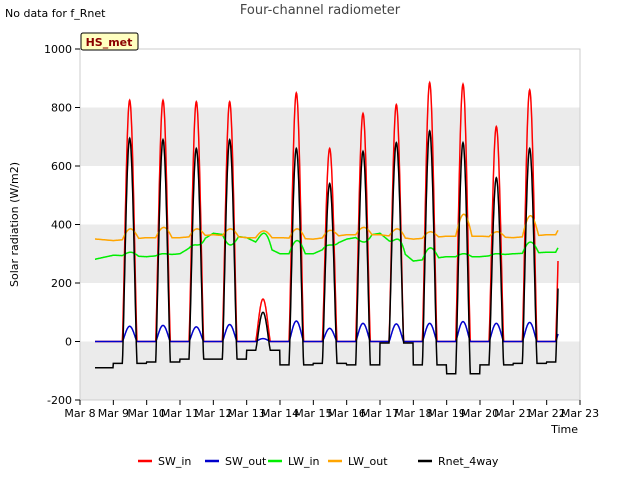 The width and height of the screenshot is (640, 480). I want to click on legend-label-sw_in: SW_in, so click(174, 461).